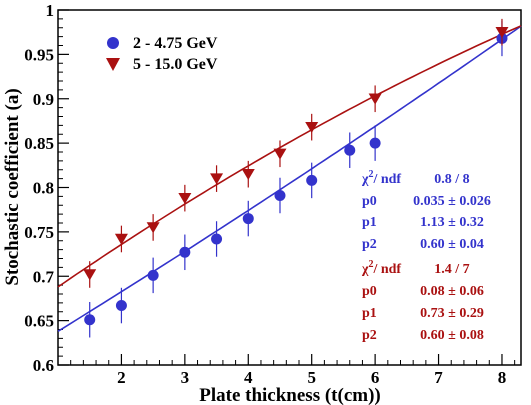  Describe the element at coordinates (43, 365) in the screenshot. I see `y-tick-label: 0.6` at that location.